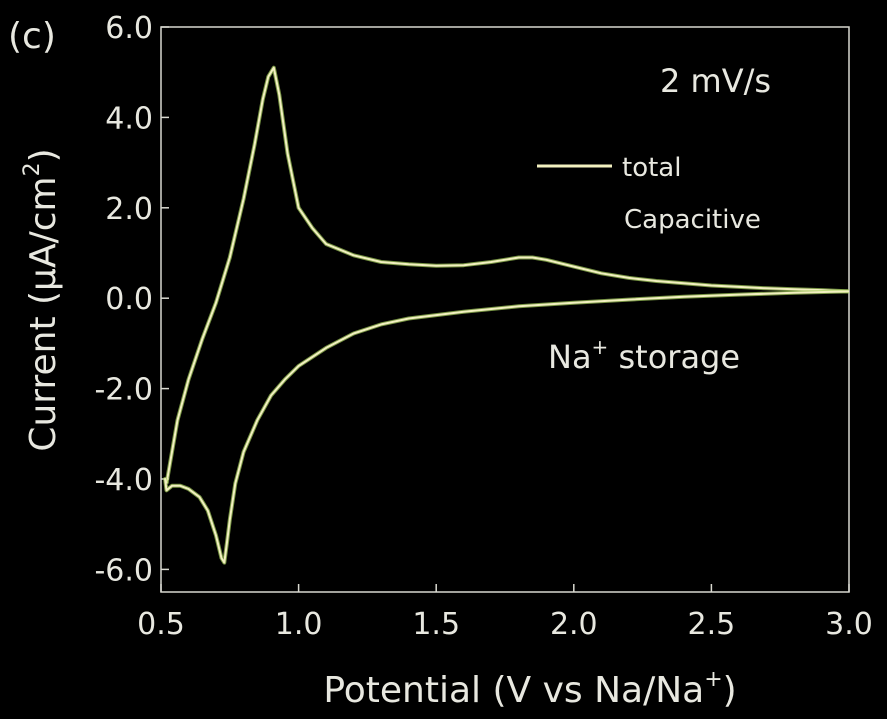  I want to click on x-label-end: ), so click(730, 690).